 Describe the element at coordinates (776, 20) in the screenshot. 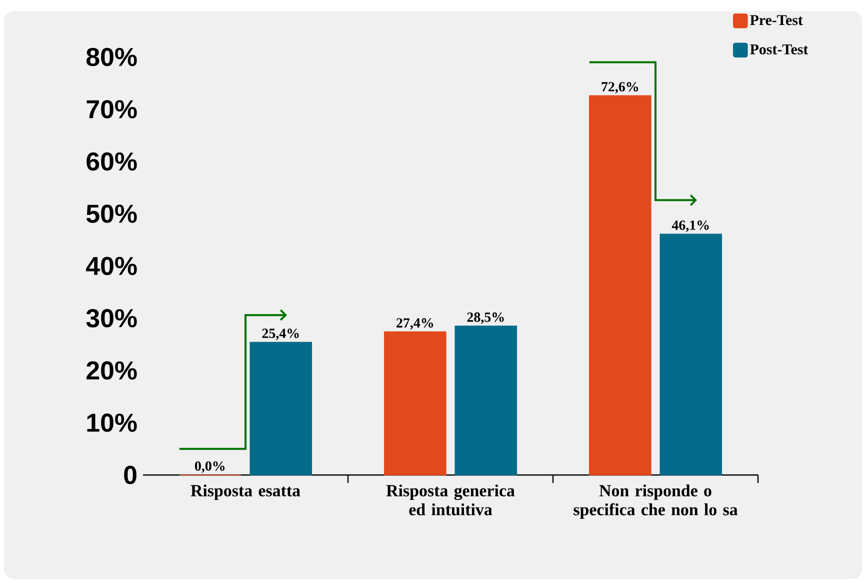

I see `legend-label: Pre-Test` at that location.